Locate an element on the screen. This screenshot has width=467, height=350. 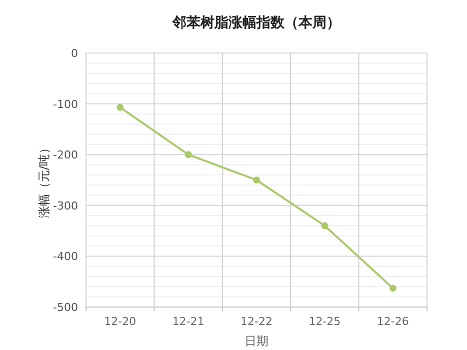
y-tick-label: -400 is located at coordinates (65, 257).